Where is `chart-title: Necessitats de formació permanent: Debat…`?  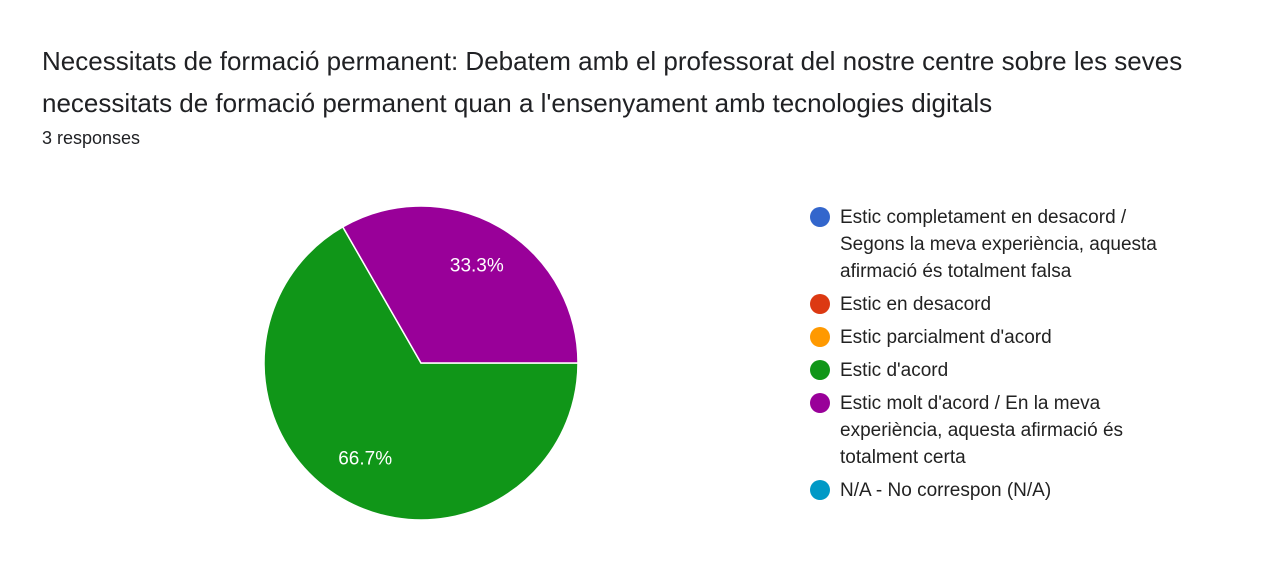 chart-title: Necessitats de formació permanent: Debat… is located at coordinates (612, 82).